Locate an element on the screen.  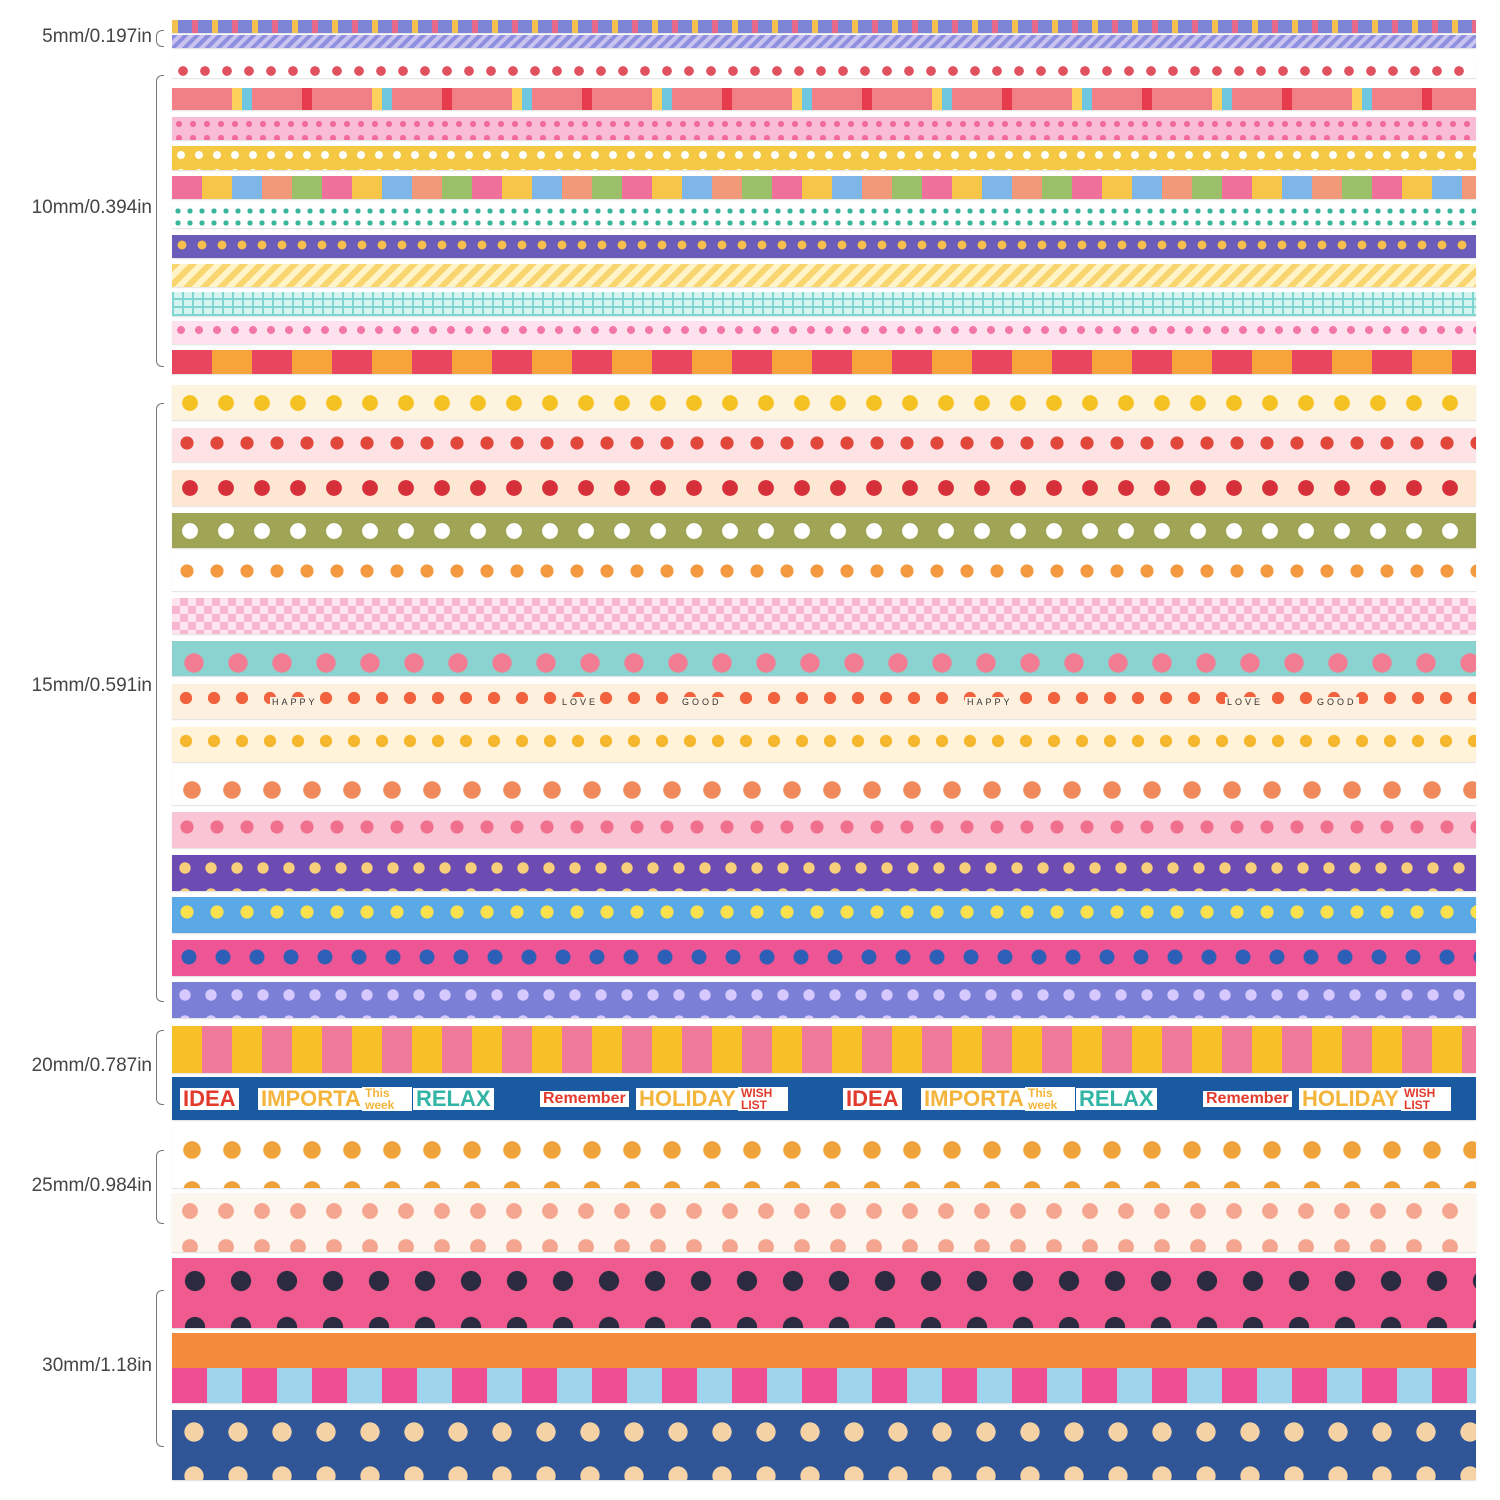
size-label: 25mm/0.984in is located at coordinates (91, 1185).